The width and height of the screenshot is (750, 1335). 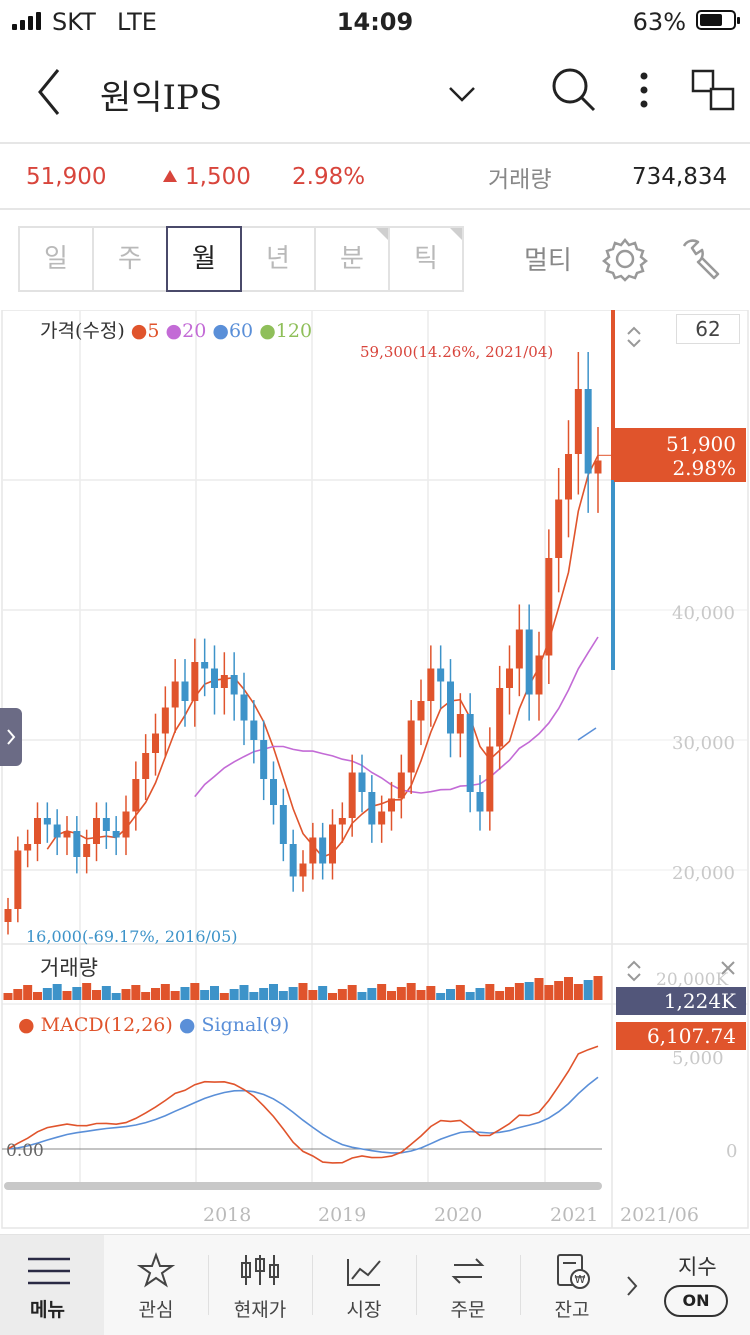 I want to click on y-label-30000: 30,000, so click(x=703, y=743).